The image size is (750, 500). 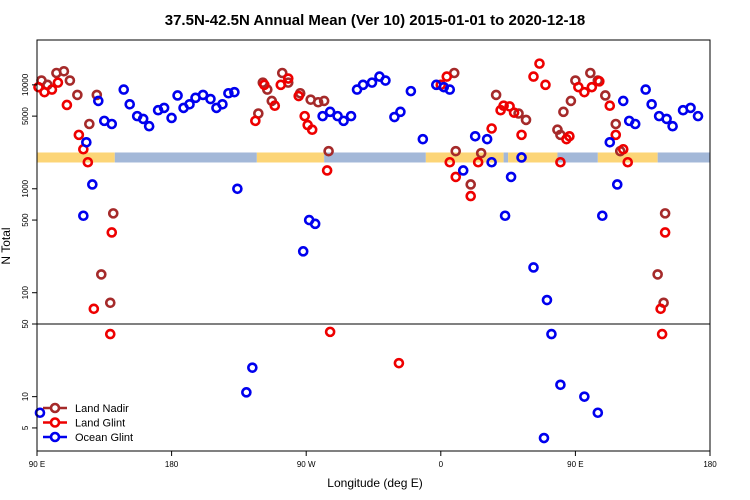 I want to click on x-tick-label: 0, so click(x=441, y=464).